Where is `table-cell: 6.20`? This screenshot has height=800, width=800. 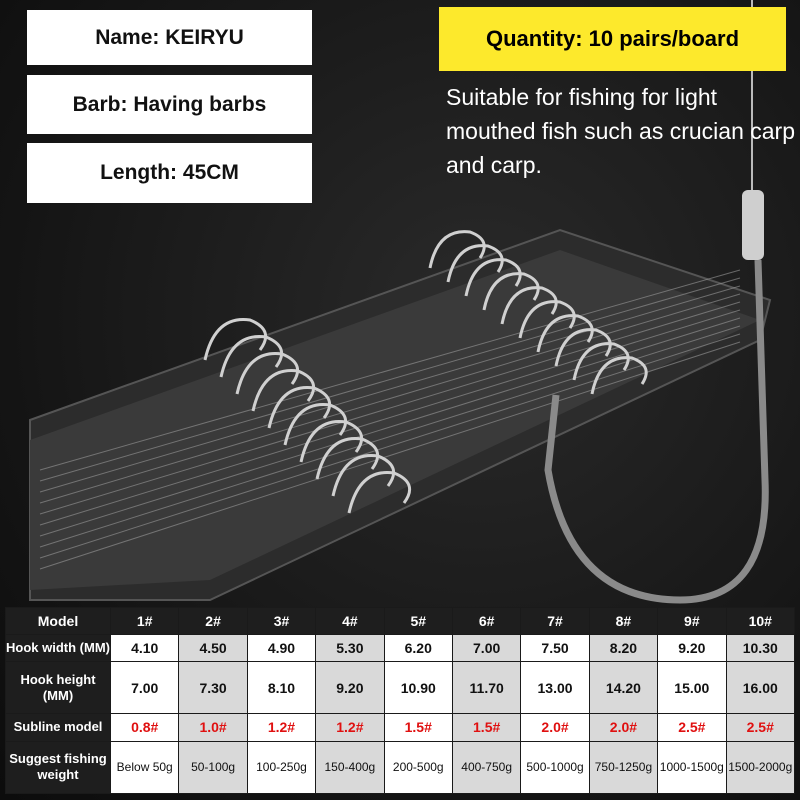
table-cell: 6.20 is located at coordinates (418, 648).